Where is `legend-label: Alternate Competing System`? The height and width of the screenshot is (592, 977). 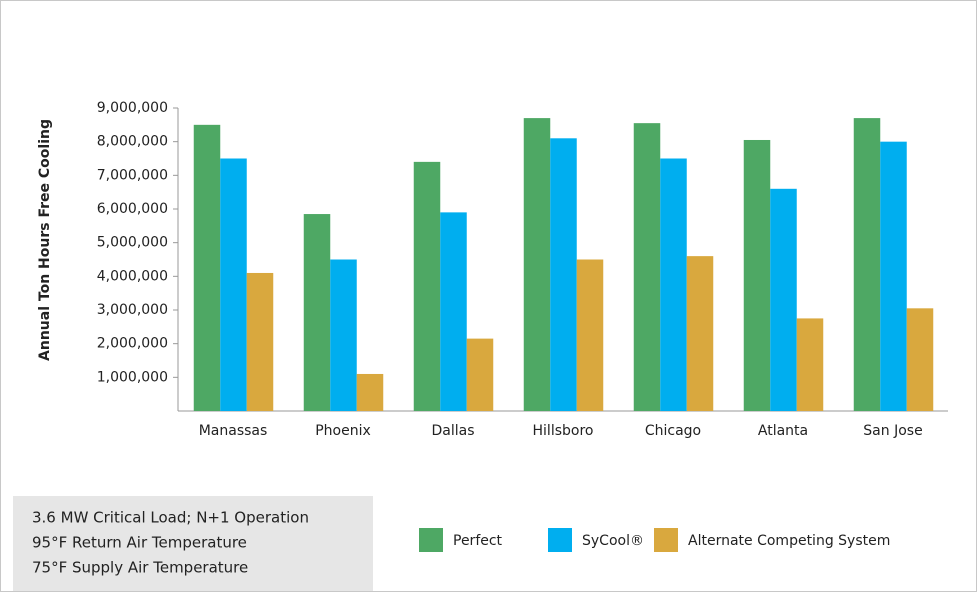 legend-label: Alternate Competing System is located at coordinates (789, 541).